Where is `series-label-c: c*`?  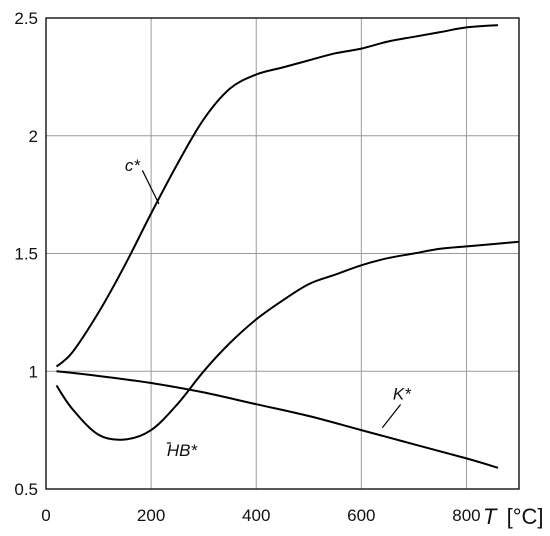 series-label-c: c* is located at coordinates (133, 165).